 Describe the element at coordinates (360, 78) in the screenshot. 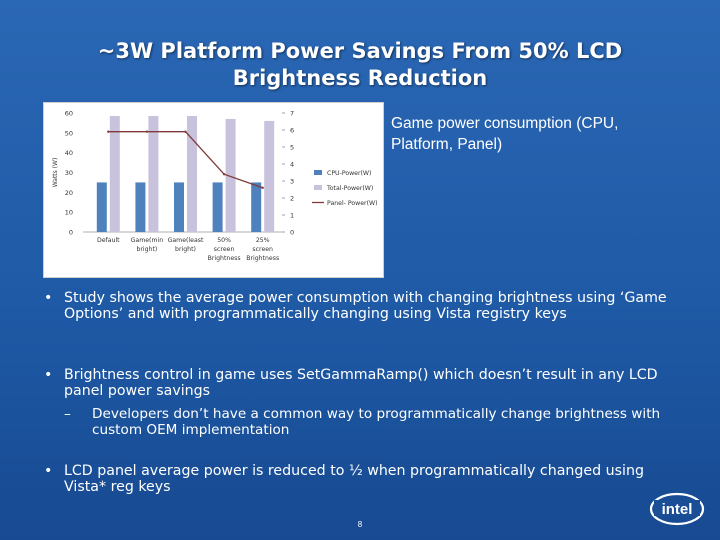

I see `slide-title-line-2: Brightness Reduction` at that location.